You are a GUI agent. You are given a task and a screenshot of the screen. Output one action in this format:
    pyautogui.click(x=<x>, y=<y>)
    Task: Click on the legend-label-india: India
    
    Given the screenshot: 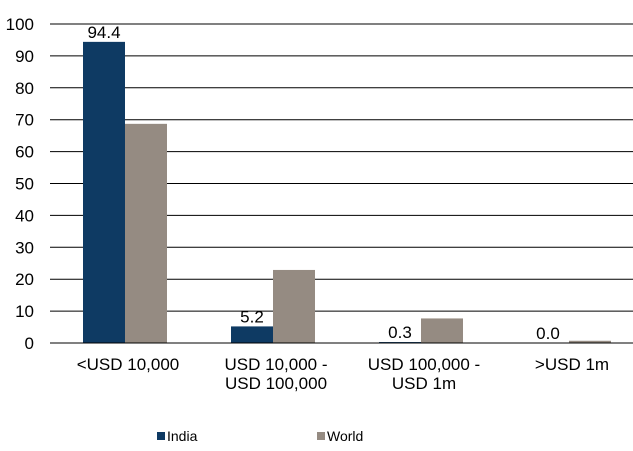 What is the action you would take?
    pyautogui.click(x=182, y=436)
    